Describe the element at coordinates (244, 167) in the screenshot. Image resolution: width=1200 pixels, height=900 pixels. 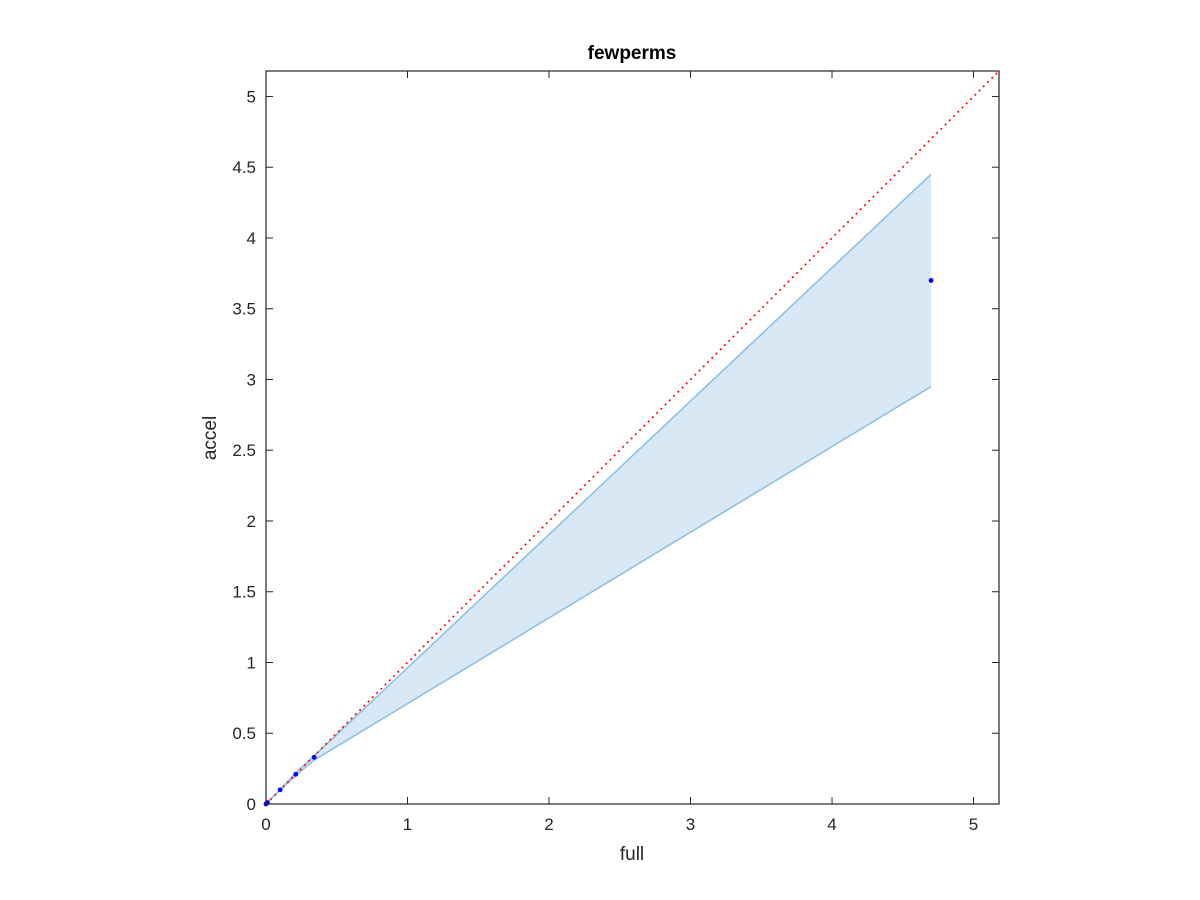
I see `y-tick-label: 4.5` at that location.